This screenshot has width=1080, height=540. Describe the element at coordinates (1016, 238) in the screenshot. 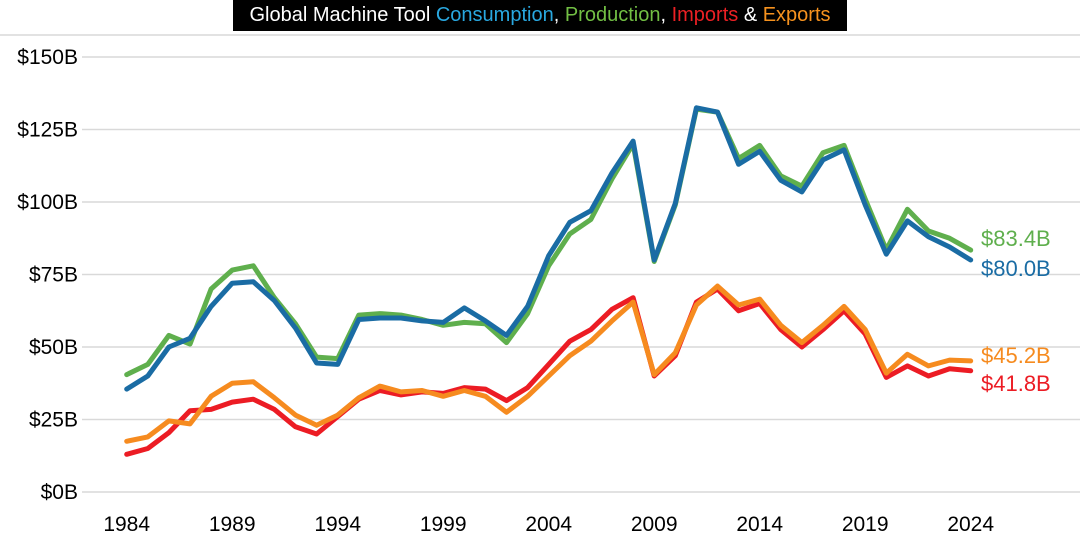

I see `end-label-production: $83.4B` at that location.